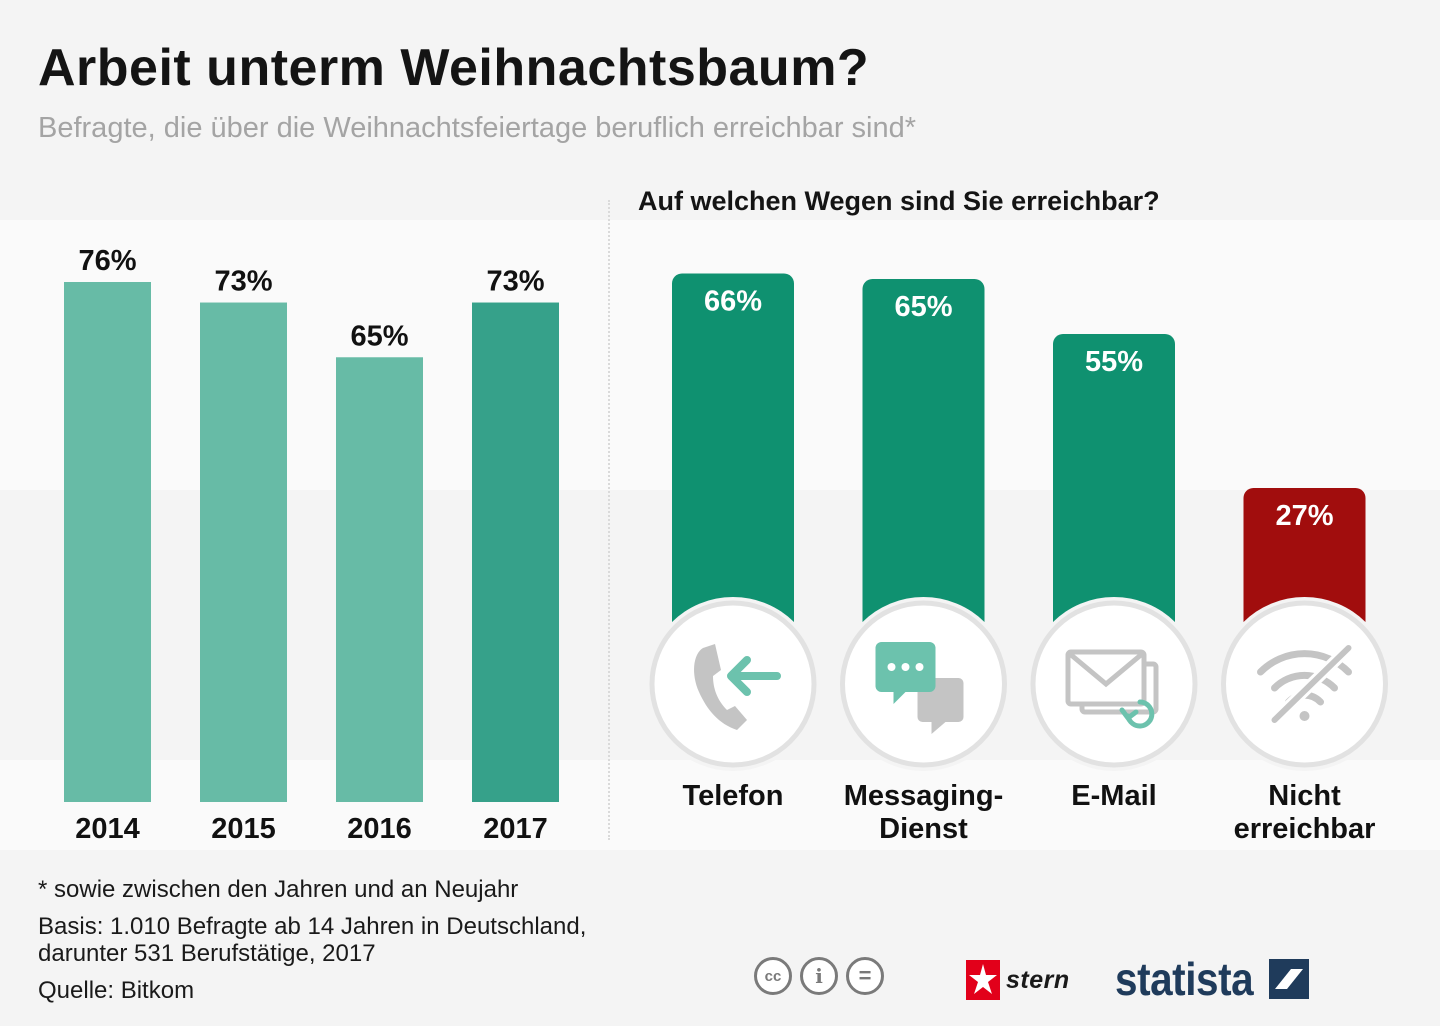 Image resolution: width=1440 pixels, height=1026 pixels. Describe the element at coordinates (865, 976) in the screenshot. I see `no-derivatives-icon: =` at that location.